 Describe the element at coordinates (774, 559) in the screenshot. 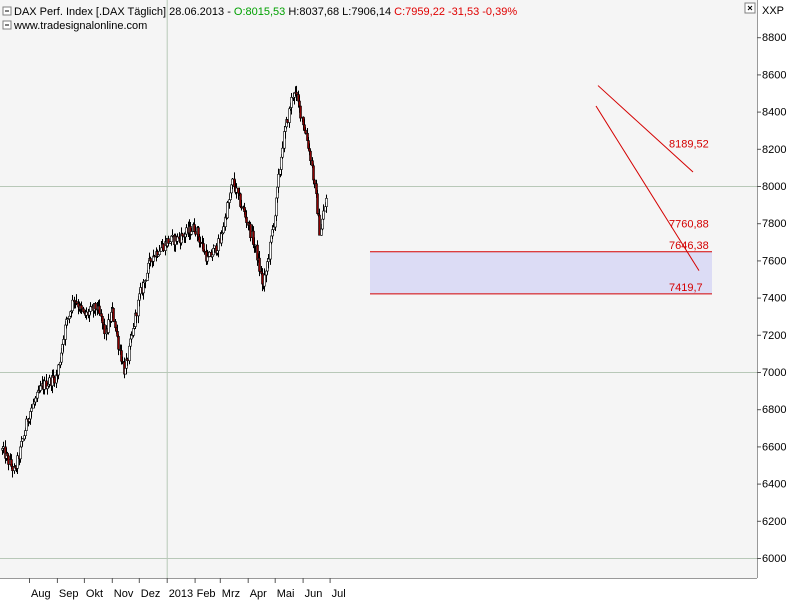

I see `y-tick-label: 6000` at that location.